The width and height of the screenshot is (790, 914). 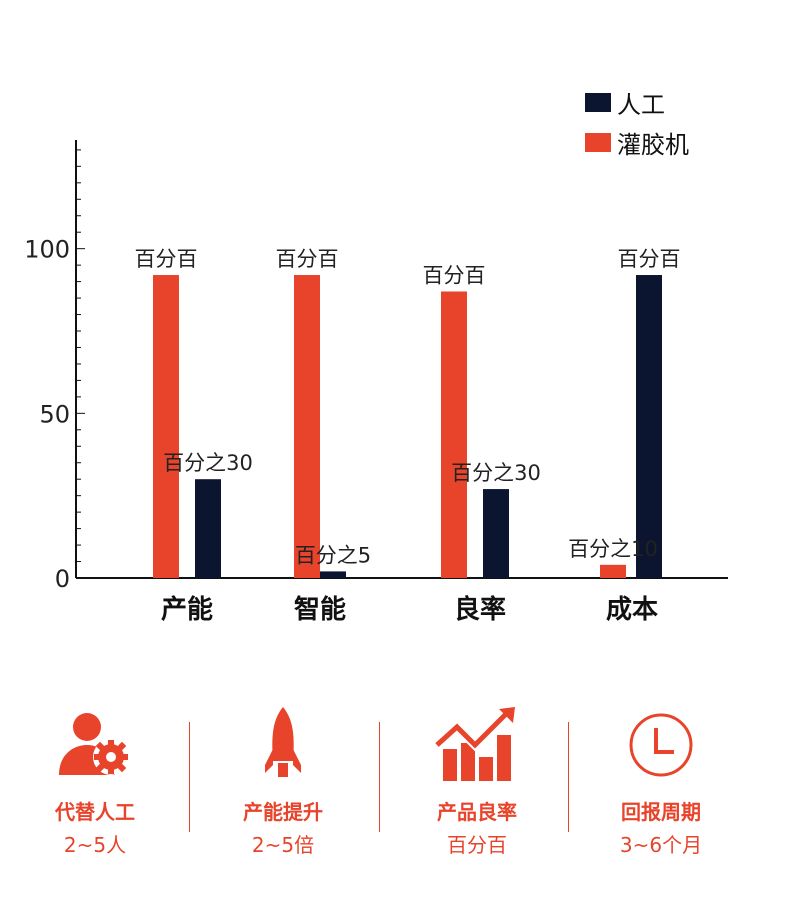 What do you see at coordinates (95, 845) in the screenshot?
I see `feature-value: 2~5人` at bounding box center [95, 845].